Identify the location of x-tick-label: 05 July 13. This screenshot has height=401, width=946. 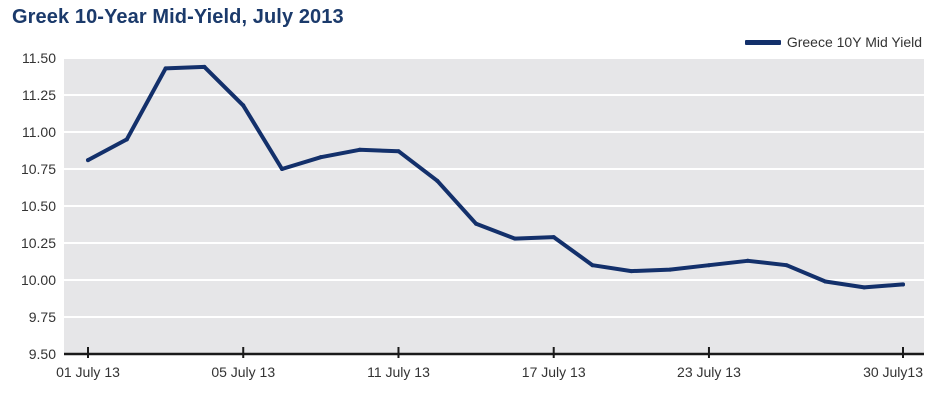
(243, 372).